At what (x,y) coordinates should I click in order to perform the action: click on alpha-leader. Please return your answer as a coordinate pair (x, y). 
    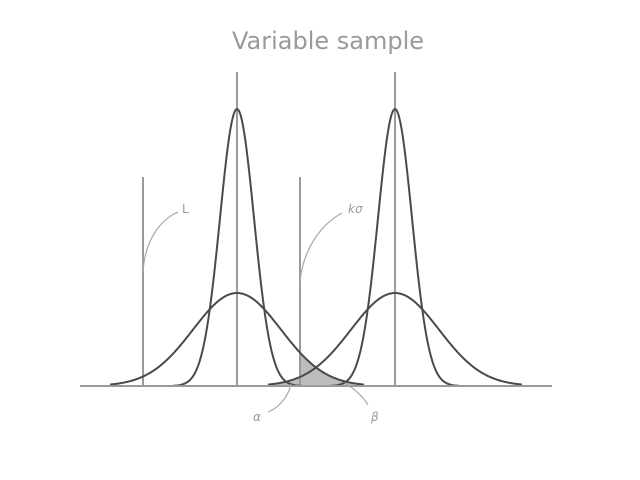
    Looking at the image, I should click on (279, 398).